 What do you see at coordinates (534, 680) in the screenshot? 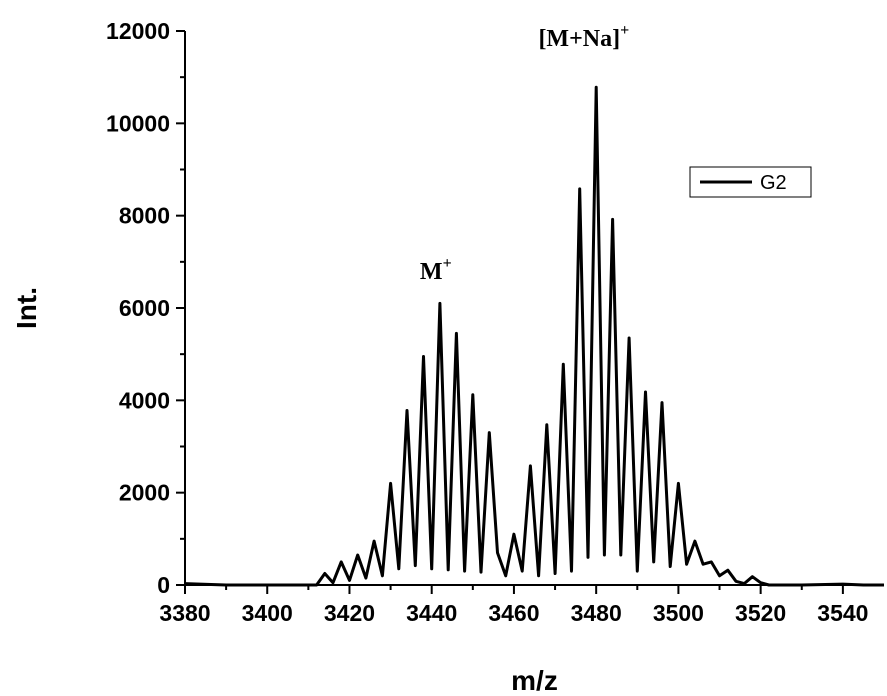
I see `x-axis-title: m/z` at bounding box center [534, 680].